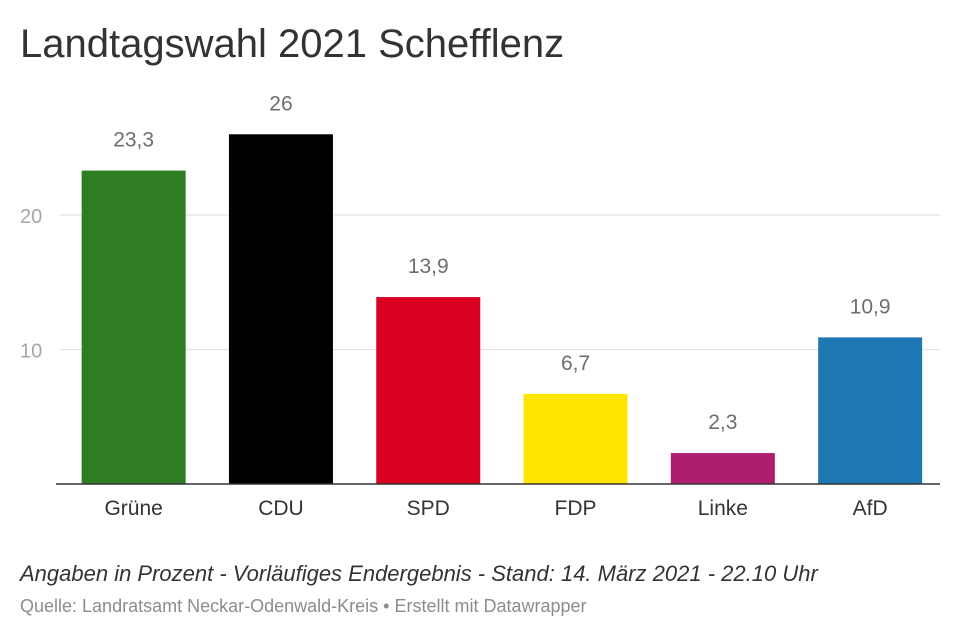 The height and width of the screenshot is (640, 960). Describe the element at coordinates (490, 606) in the screenshot. I see `datawrapper-credit-link: Erstellt mit Datawrapper` at that location.